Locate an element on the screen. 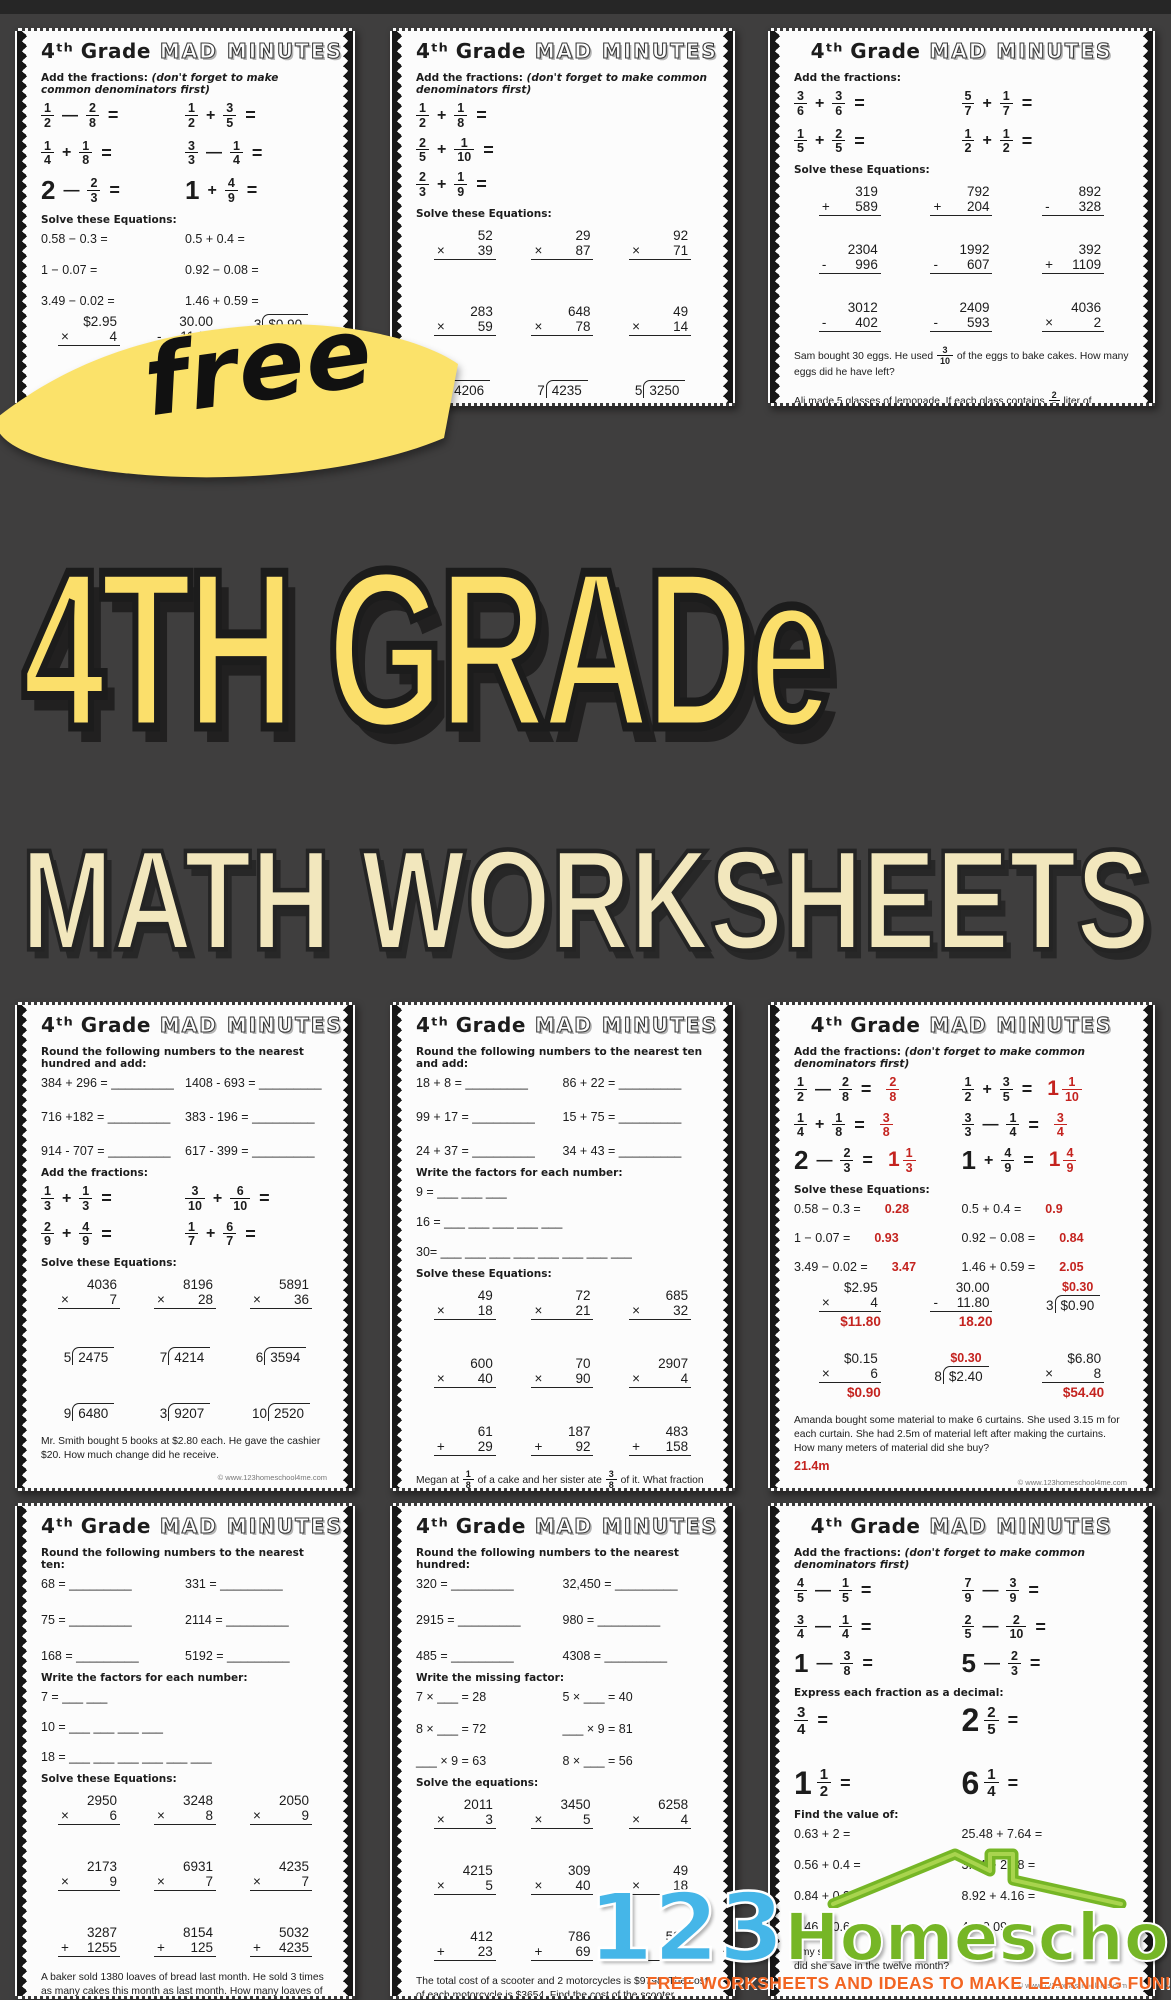 The width and height of the screenshot is (1171, 2000). fraction: 6 10 is located at coordinates (240, 1199).